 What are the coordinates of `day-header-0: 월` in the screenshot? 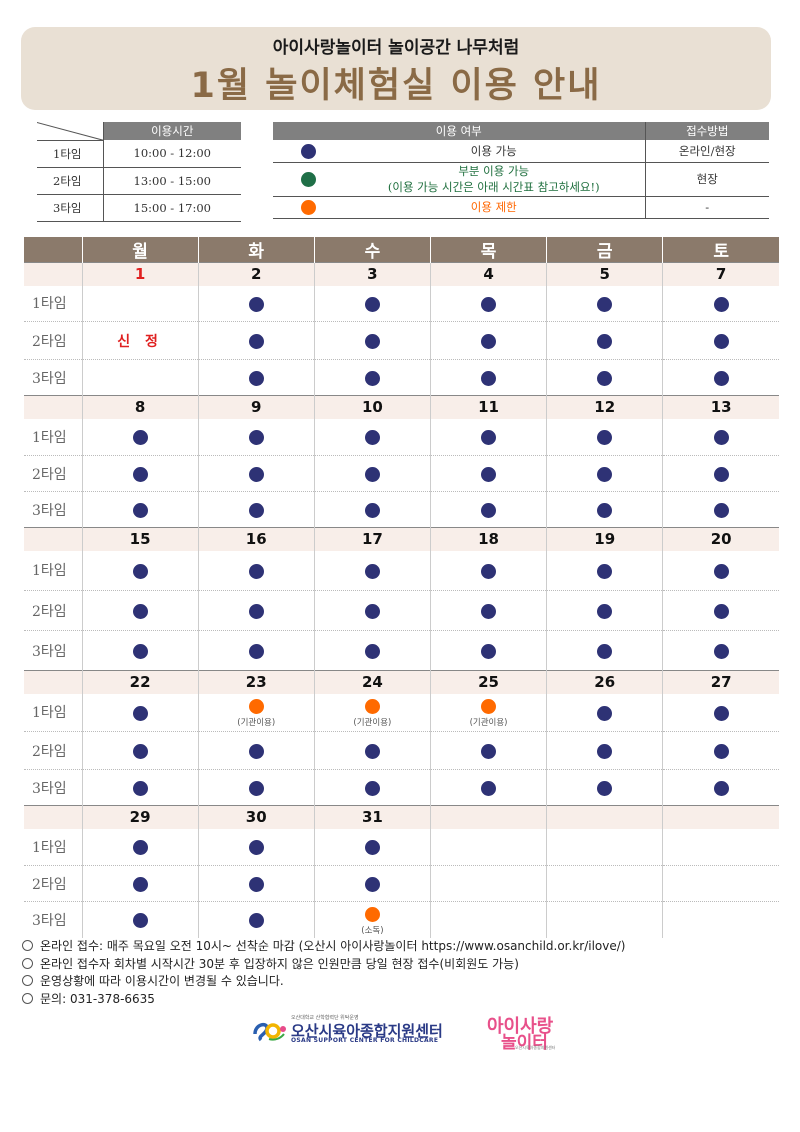 It's located at (140, 250).